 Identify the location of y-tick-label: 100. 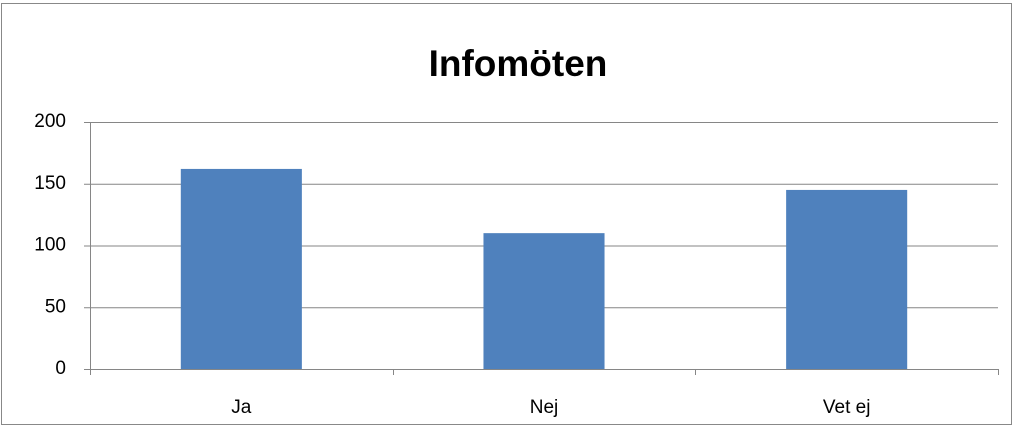
(50, 245).